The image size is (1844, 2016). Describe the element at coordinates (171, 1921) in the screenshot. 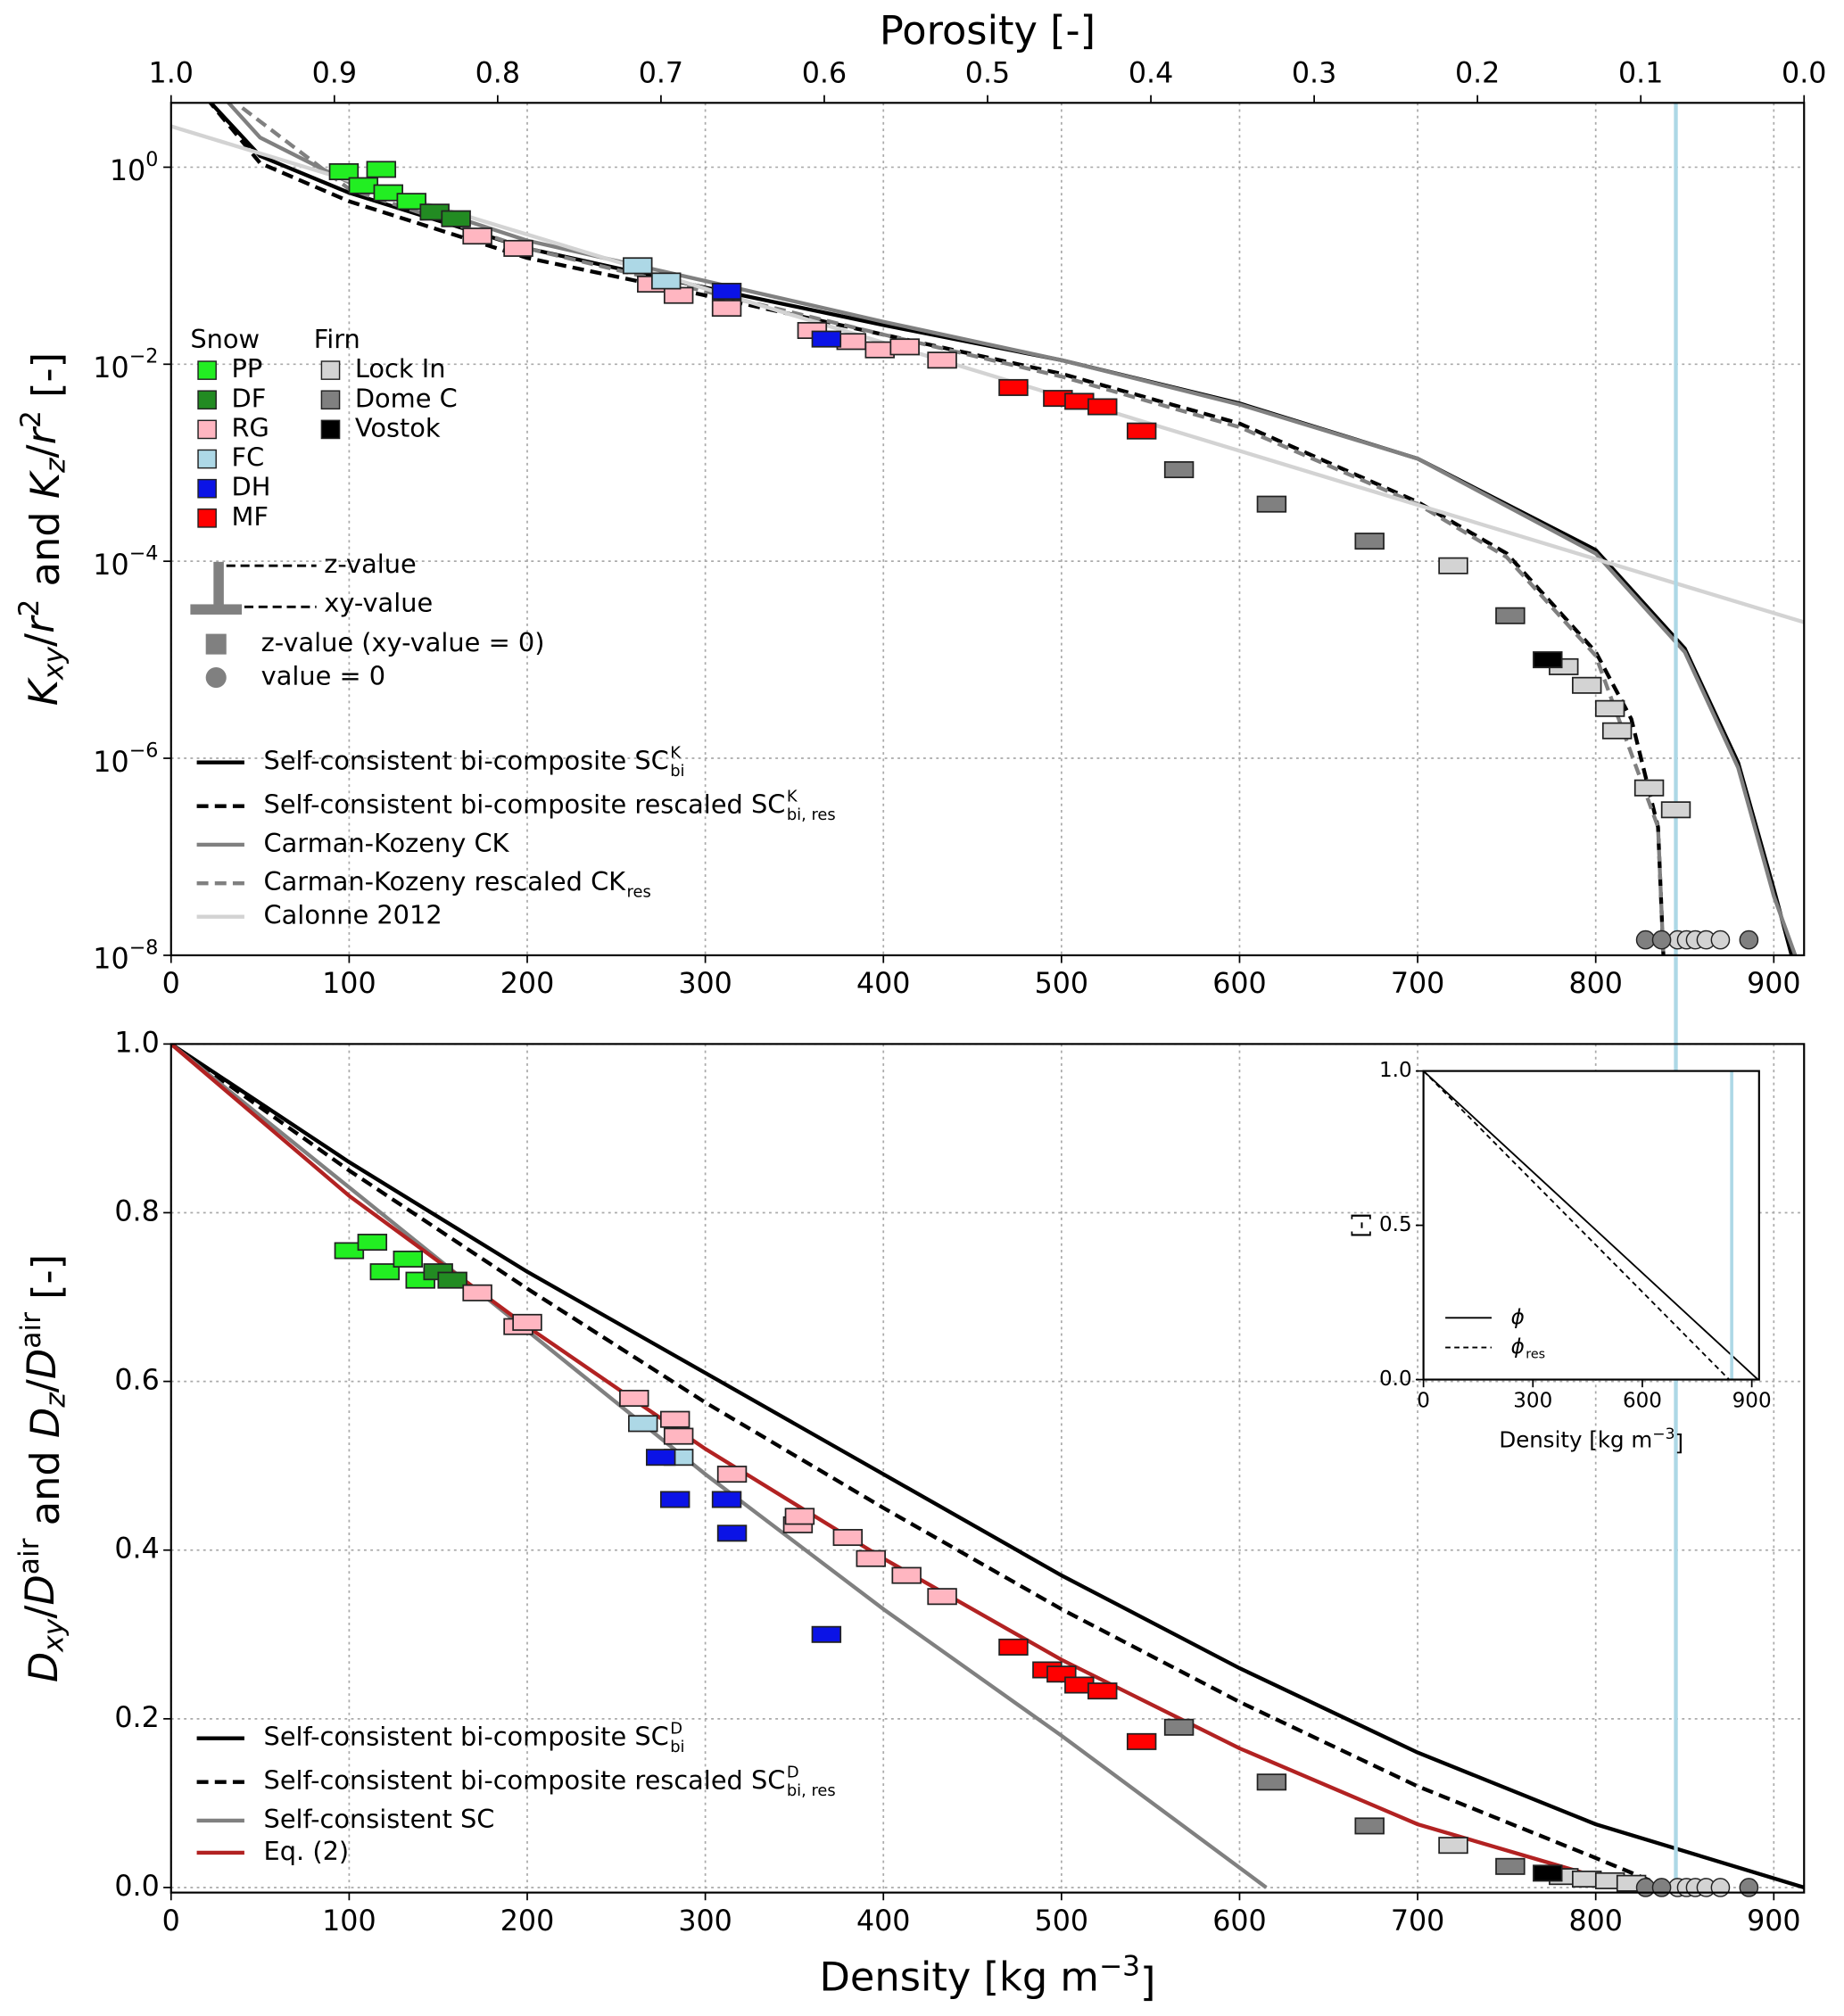

I see `x-tick-label: 0` at that location.